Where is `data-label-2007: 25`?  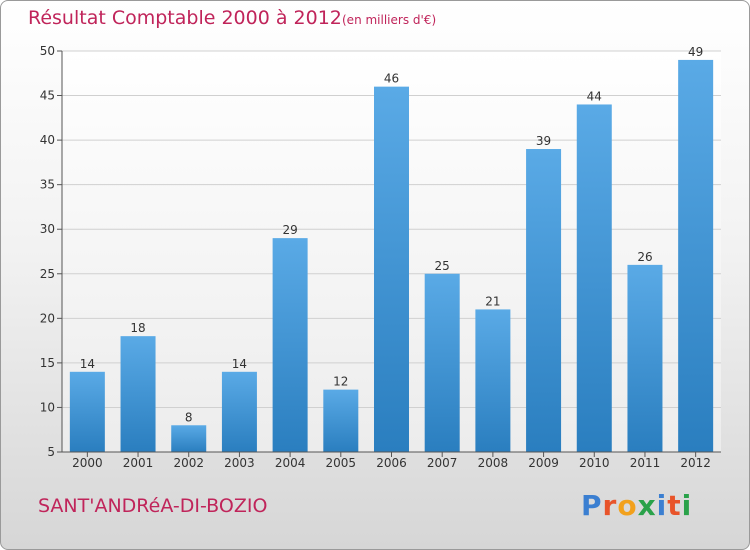 data-label-2007: 25 is located at coordinates (442, 266).